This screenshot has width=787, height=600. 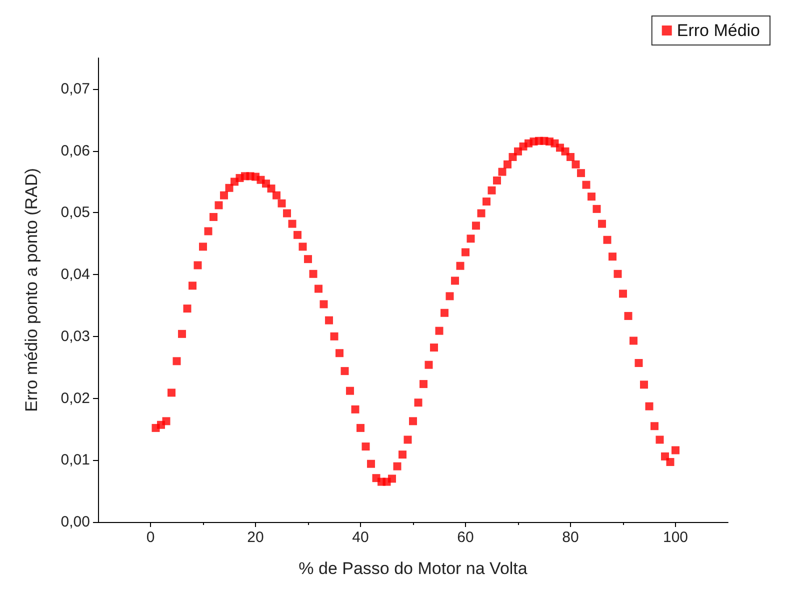 I want to click on x-tick-label: 20, so click(x=255, y=537).